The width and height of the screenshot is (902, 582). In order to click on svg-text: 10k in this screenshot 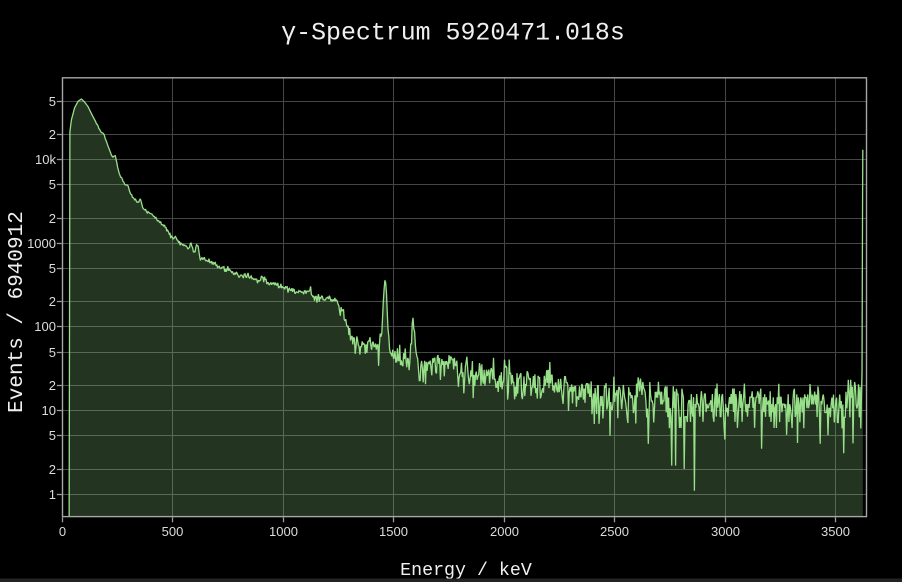, I will do `click(45, 159)`.